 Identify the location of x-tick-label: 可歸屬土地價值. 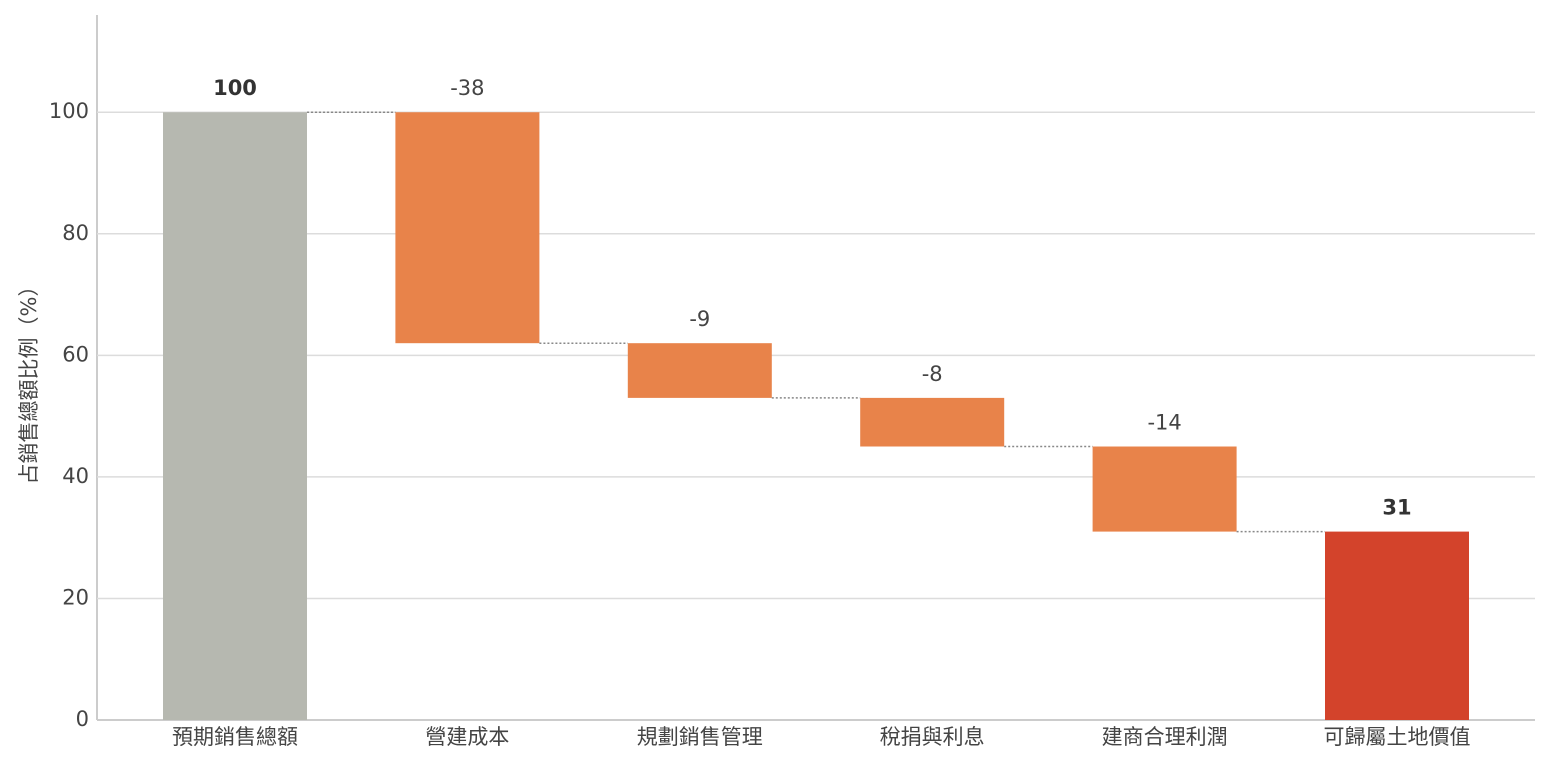
(1397, 737).